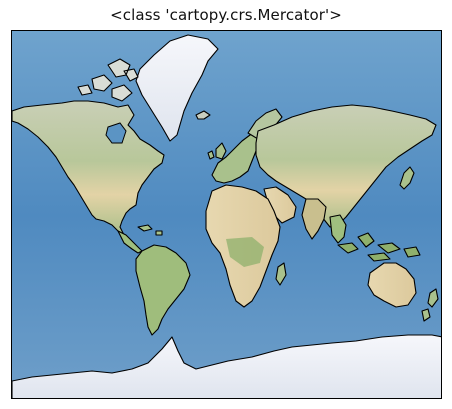  What do you see at coordinates (226, 366) in the screenshot?
I see `antarctica` at bounding box center [226, 366].